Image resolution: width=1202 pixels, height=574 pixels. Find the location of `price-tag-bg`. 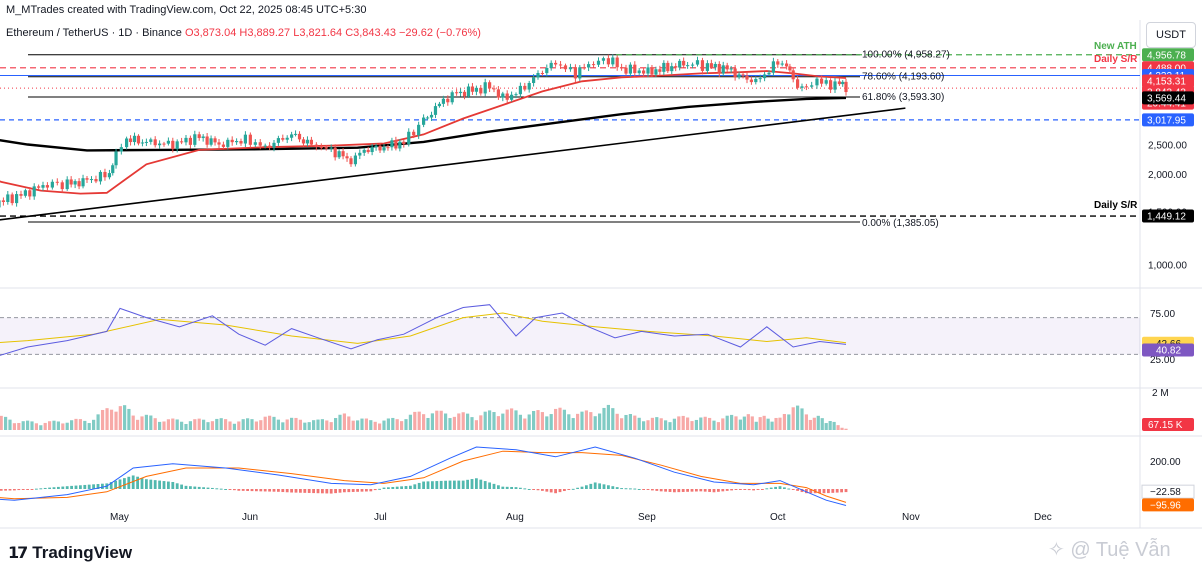

price-tag-bg is located at coordinates (1168, 55).